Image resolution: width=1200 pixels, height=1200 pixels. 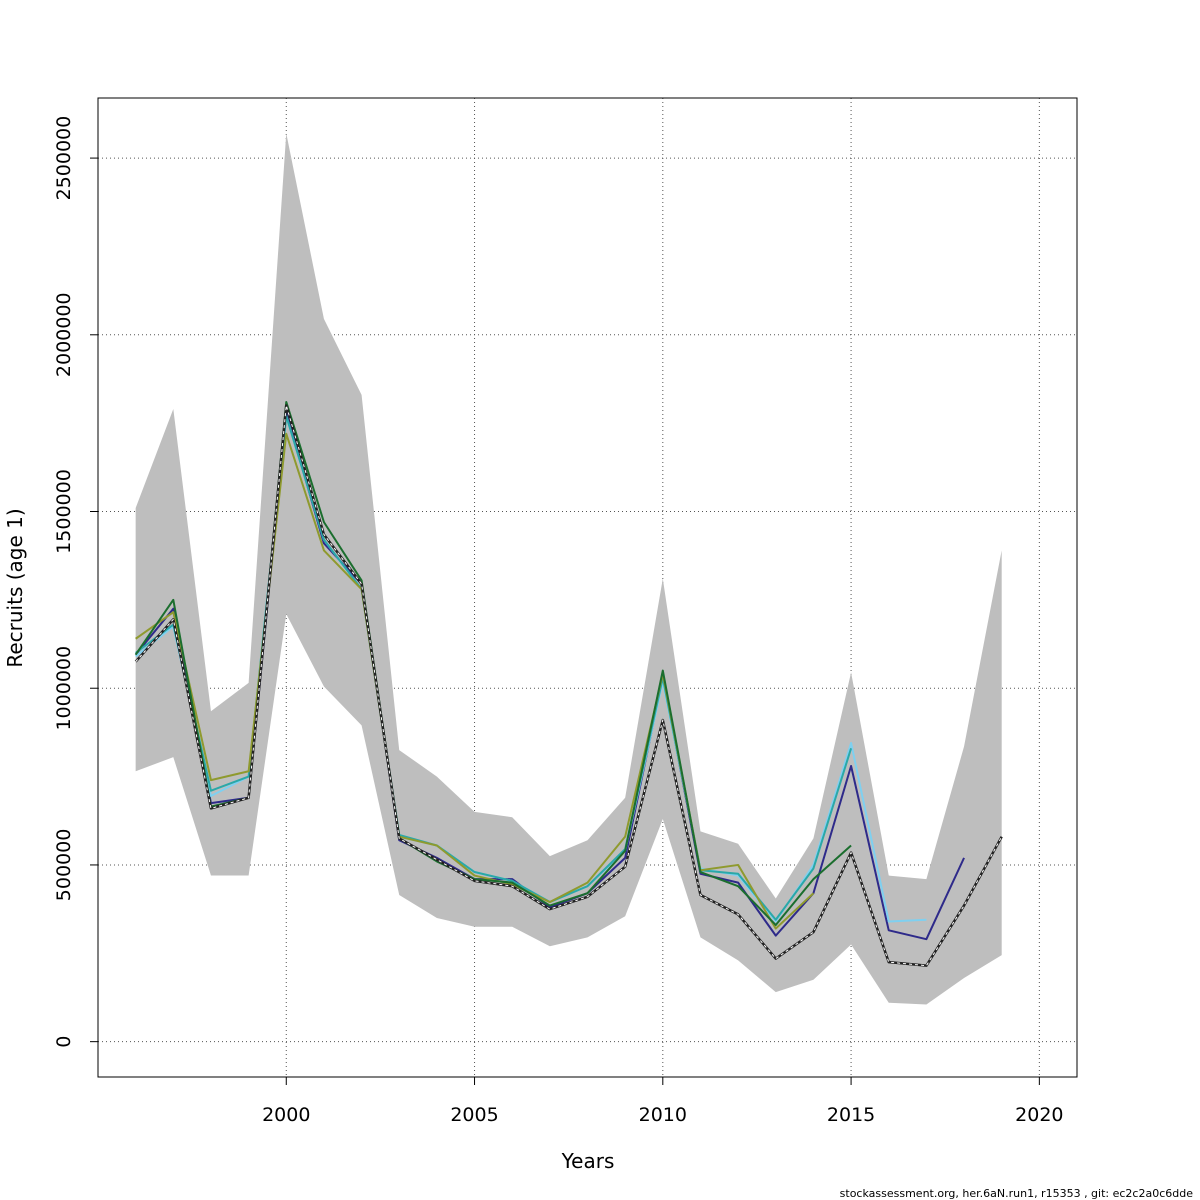 I want to click on y-tick-label: 500000, so click(x=64, y=865).